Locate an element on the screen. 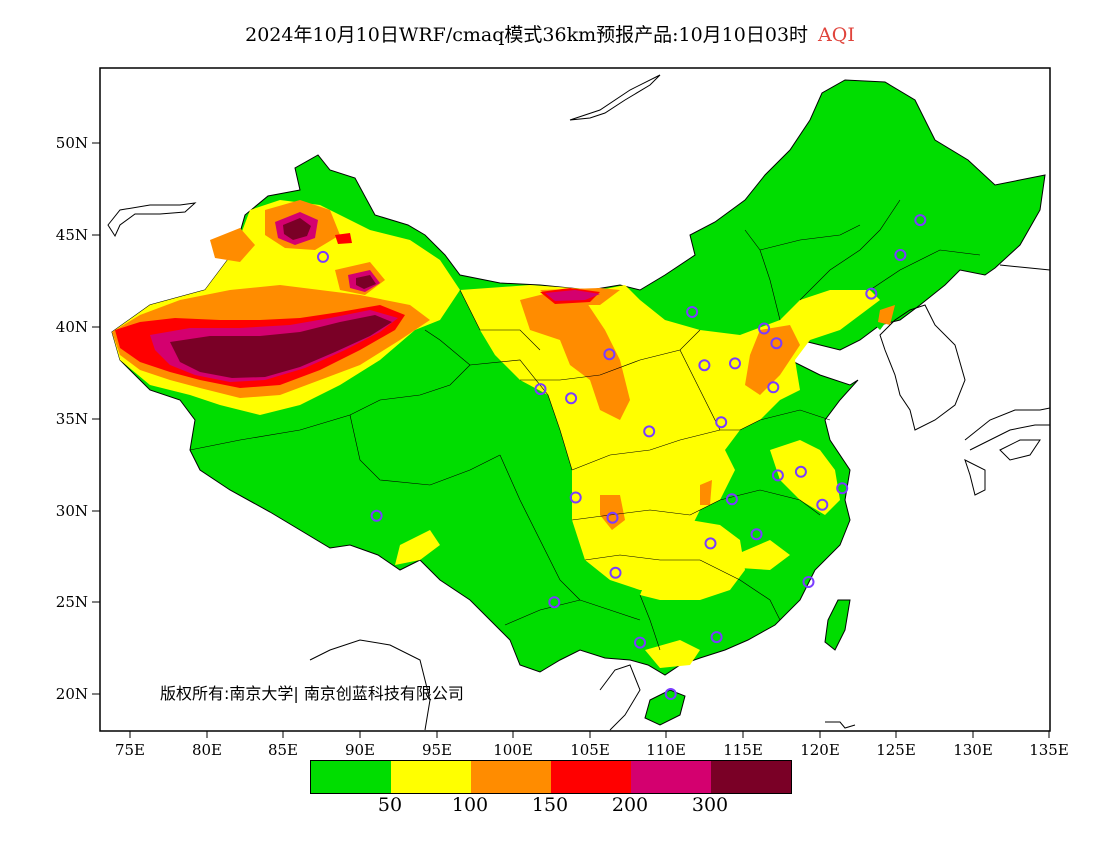  lon-label: 110E is located at coordinates (666, 750).